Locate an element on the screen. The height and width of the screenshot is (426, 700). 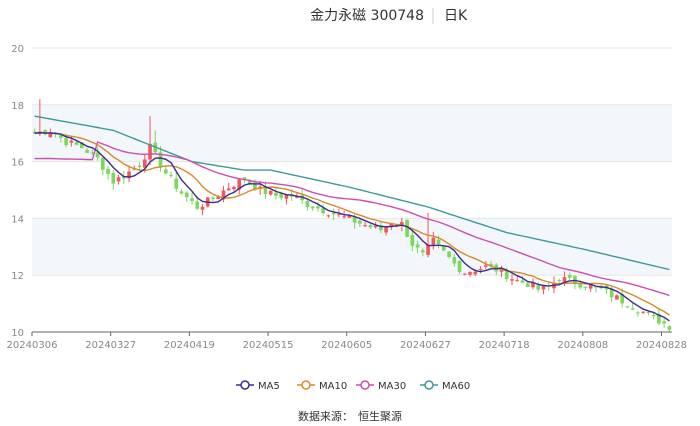
grid-band is located at coordinates (352, 133).